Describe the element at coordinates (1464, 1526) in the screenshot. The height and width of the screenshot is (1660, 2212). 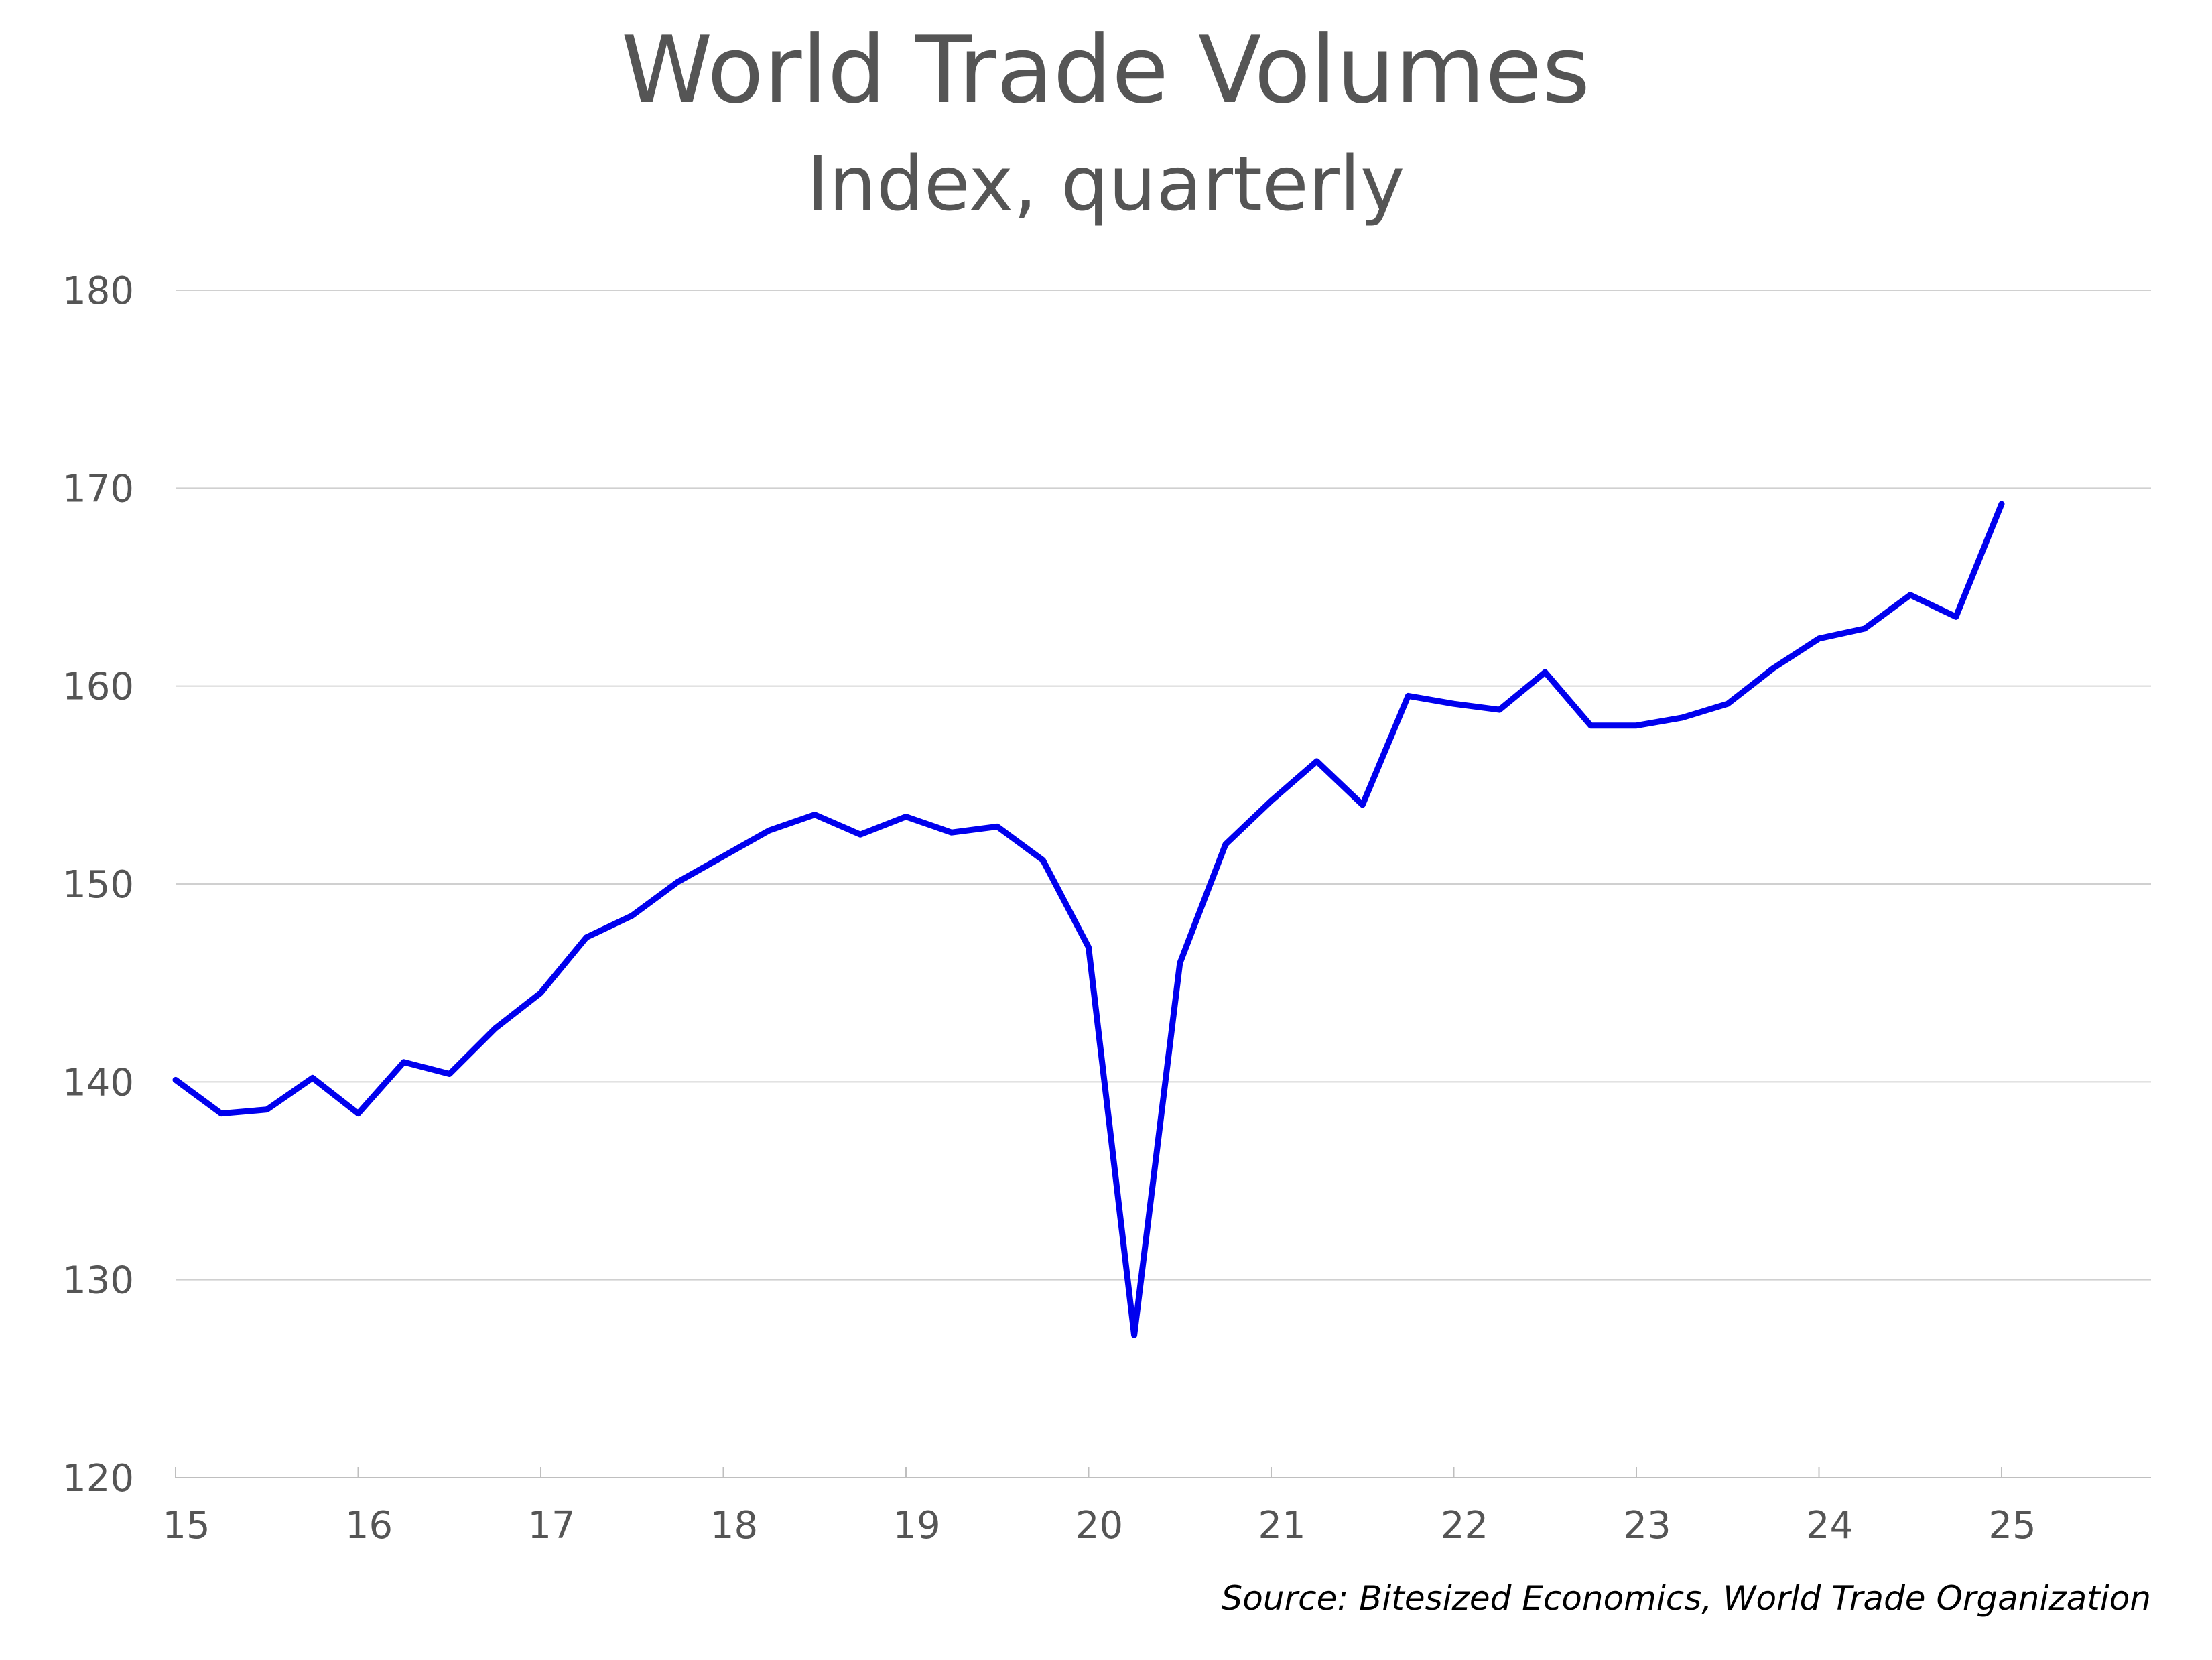
I see `x-tick-label-22: 22` at that location.